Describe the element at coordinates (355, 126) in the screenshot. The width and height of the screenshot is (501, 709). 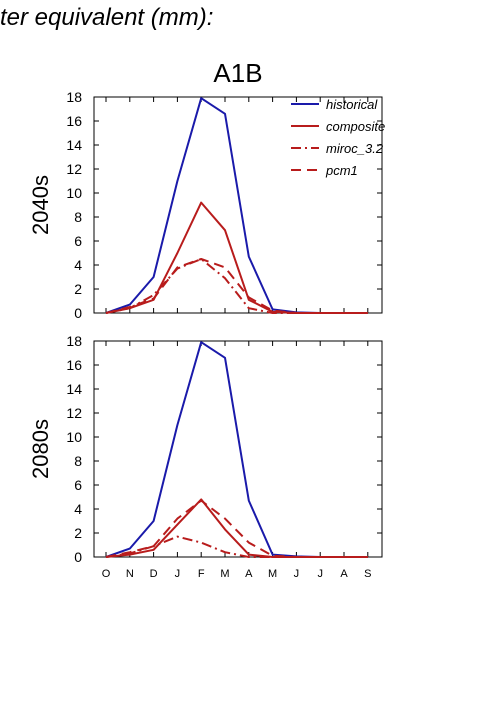
I see `legend-entry: composite` at that location.